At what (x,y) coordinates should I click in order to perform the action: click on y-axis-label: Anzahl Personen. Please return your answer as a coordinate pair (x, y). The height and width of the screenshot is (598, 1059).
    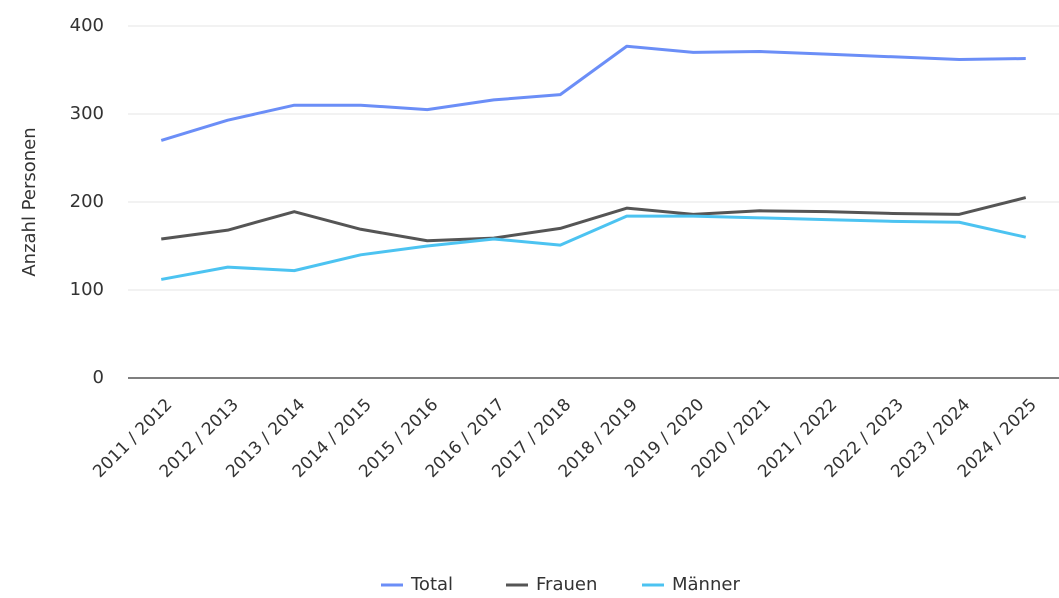
    Looking at the image, I should click on (29, 201).